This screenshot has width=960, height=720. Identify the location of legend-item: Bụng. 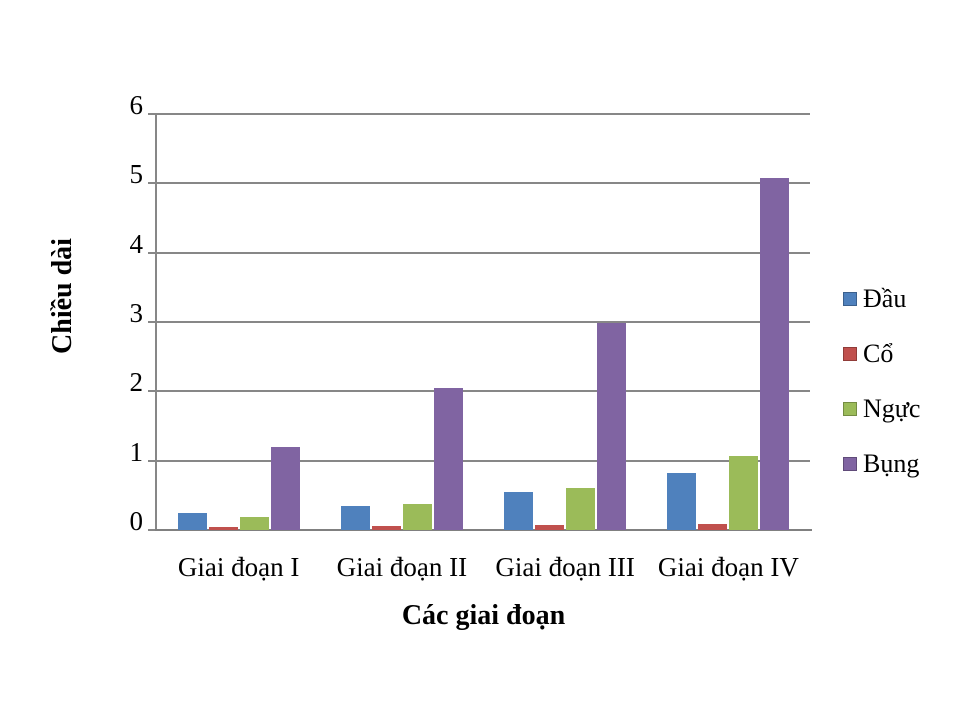
(881, 464).